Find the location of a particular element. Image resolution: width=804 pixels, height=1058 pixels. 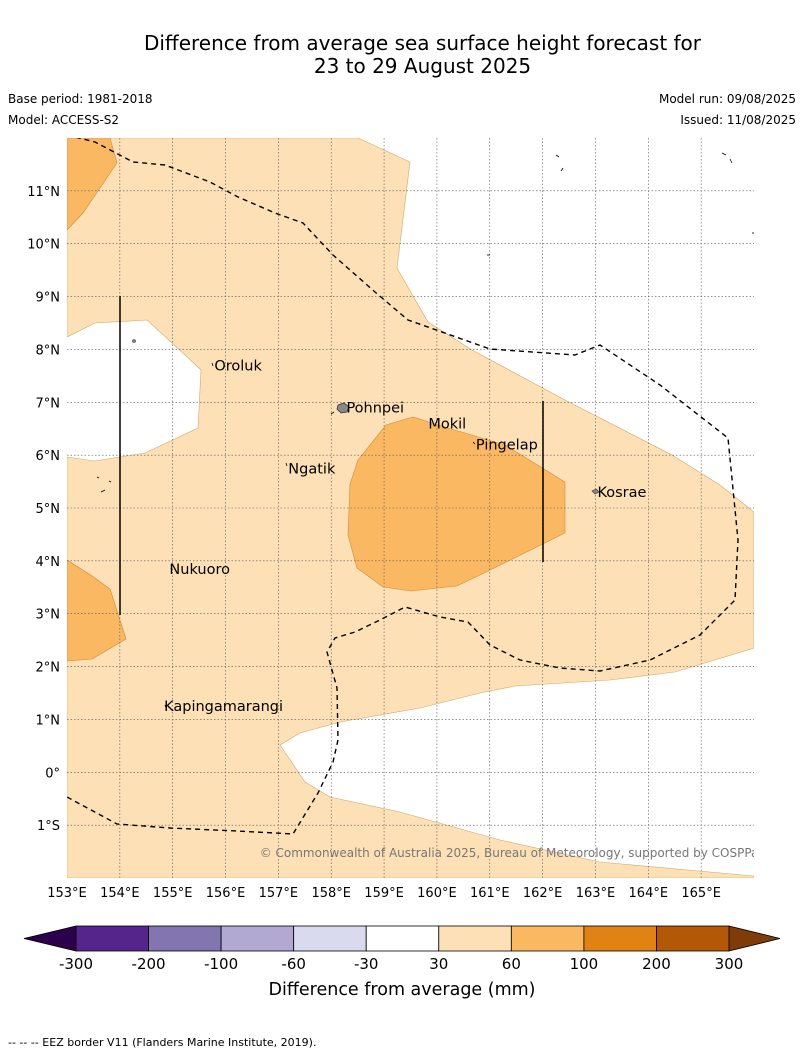

model-name: Model: ACCESS-S2 is located at coordinates (64, 120).